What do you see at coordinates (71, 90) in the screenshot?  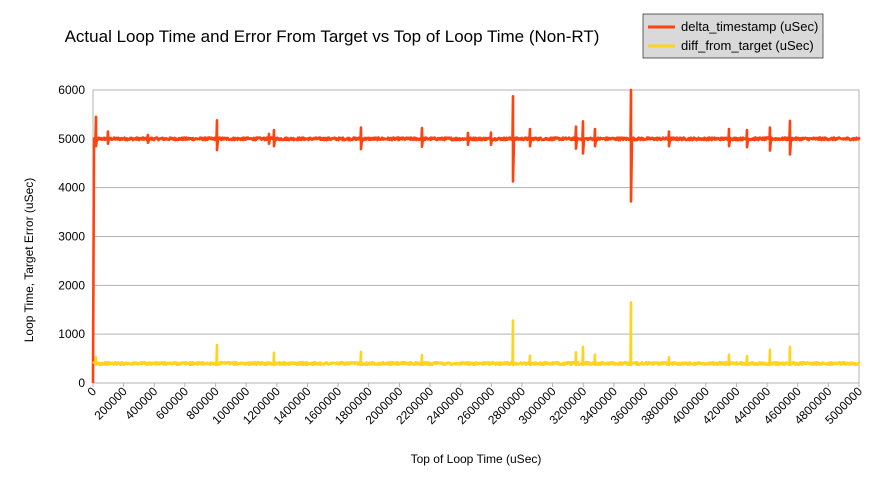 I see `y-tick-label: 6000` at bounding box center [71, 90].